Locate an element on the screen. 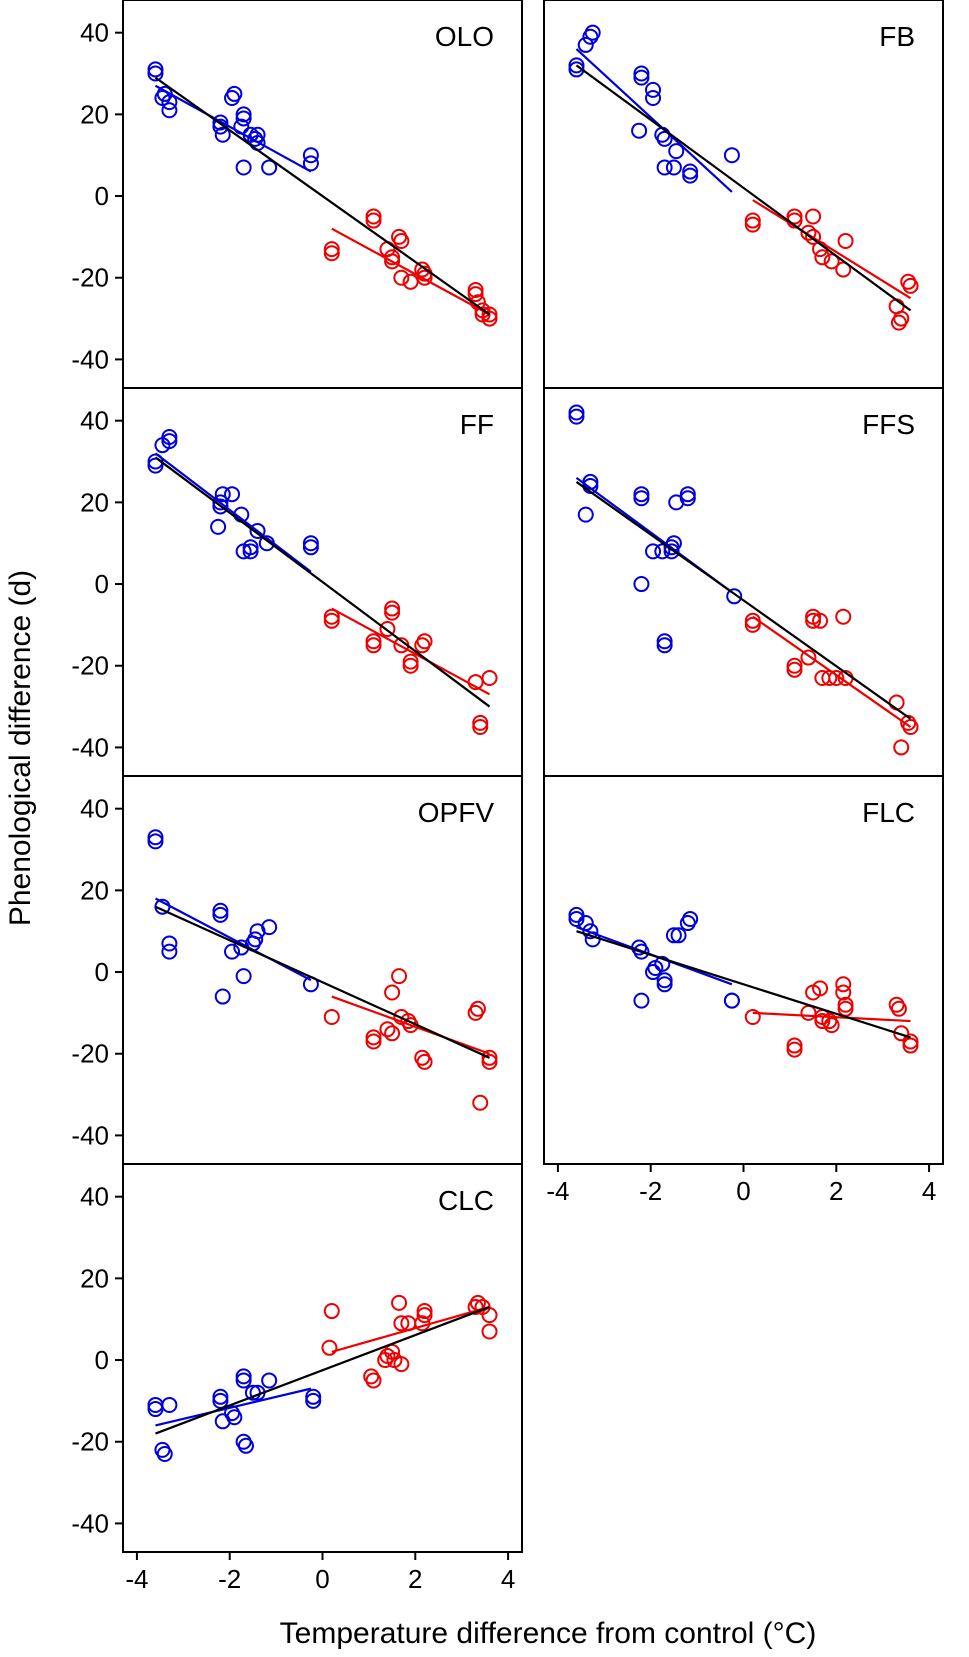 Image resolution: width=969 pixels, height=1657 pixels. x-tick-label: 2 is located at coordinates (415, 1579).